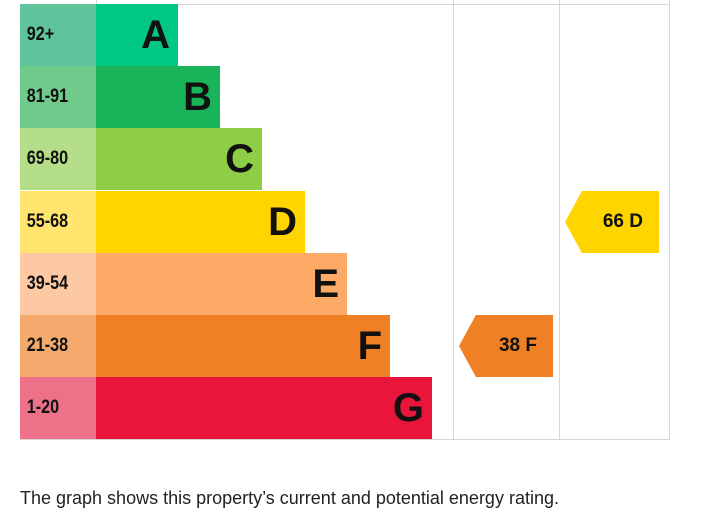 Image resolution: width=705 pixels, height=520 pixels. Describe the element at coordinates (345, 439) in the screenshot. I see `bottom-border` at that location.